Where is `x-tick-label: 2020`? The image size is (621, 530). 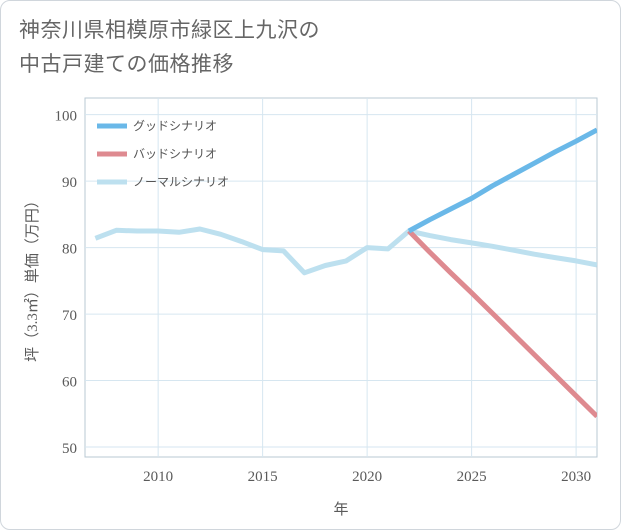 x-tick-label: 2020 is located at coordinates (367, 477).